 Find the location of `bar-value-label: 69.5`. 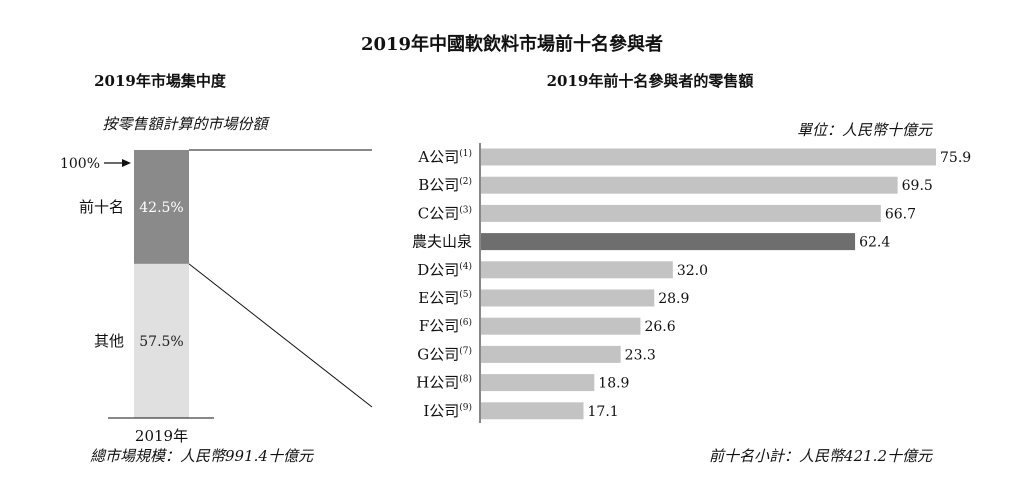

bar-value-label: 69.5 is located at coordinates (917, 186).